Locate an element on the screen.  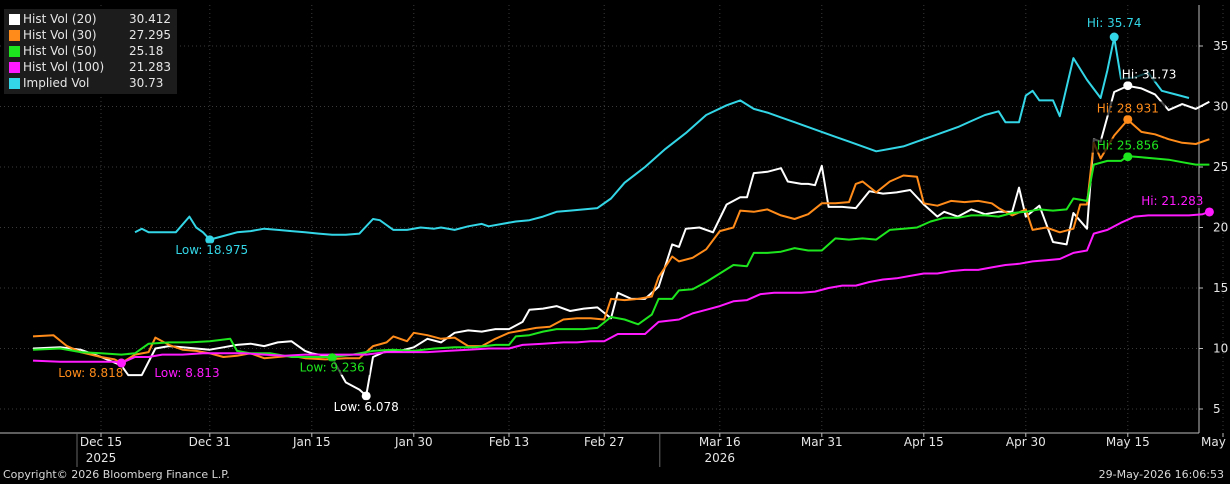
legend-series-value: 30.73 is located at coordinates (146, 83).